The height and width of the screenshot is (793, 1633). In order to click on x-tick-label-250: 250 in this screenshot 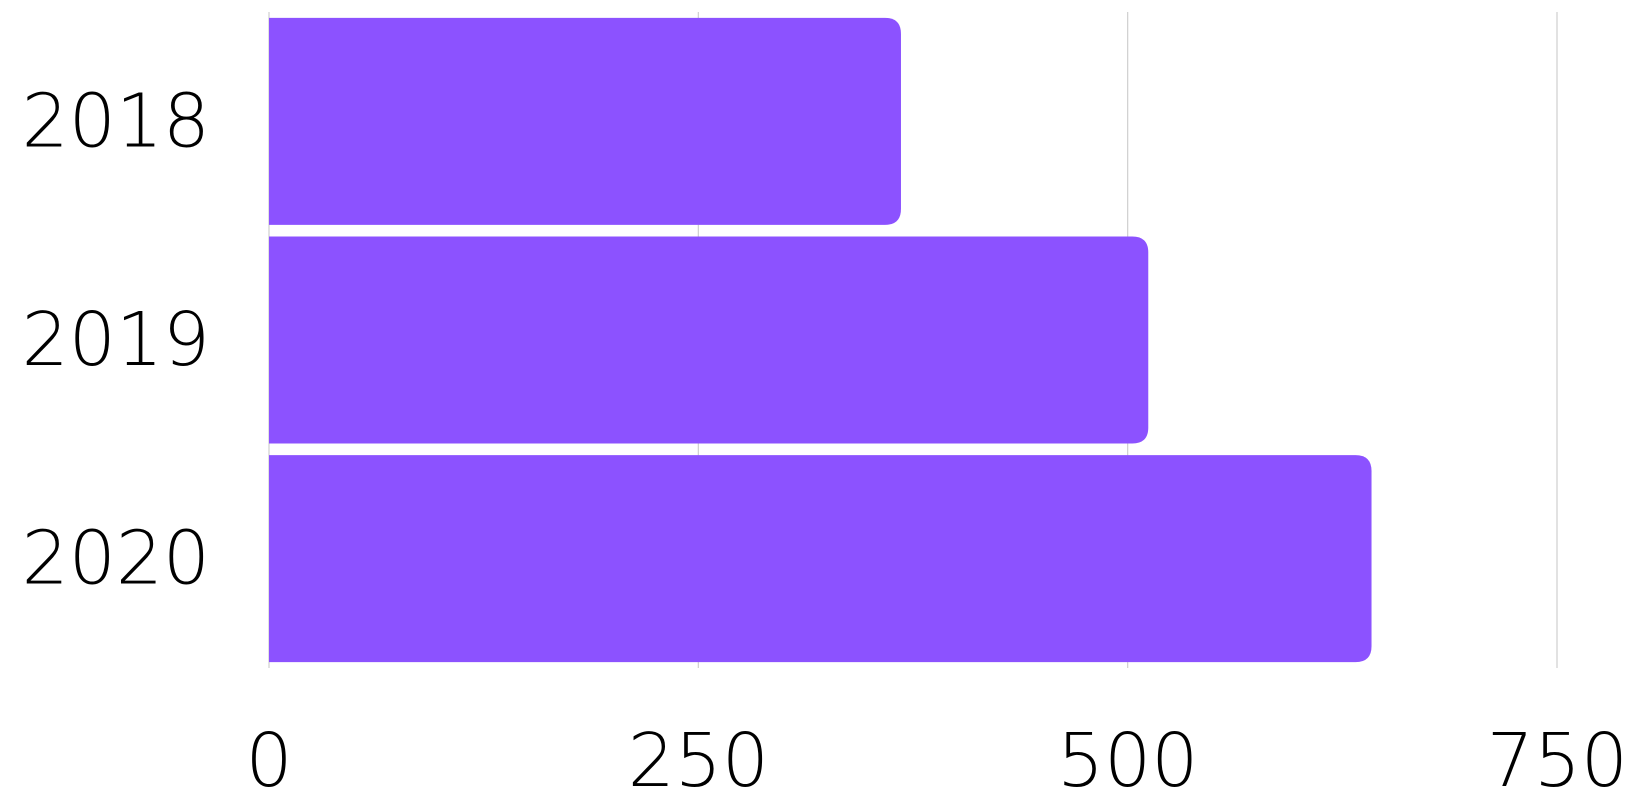, I will do `click(698, 755)`.